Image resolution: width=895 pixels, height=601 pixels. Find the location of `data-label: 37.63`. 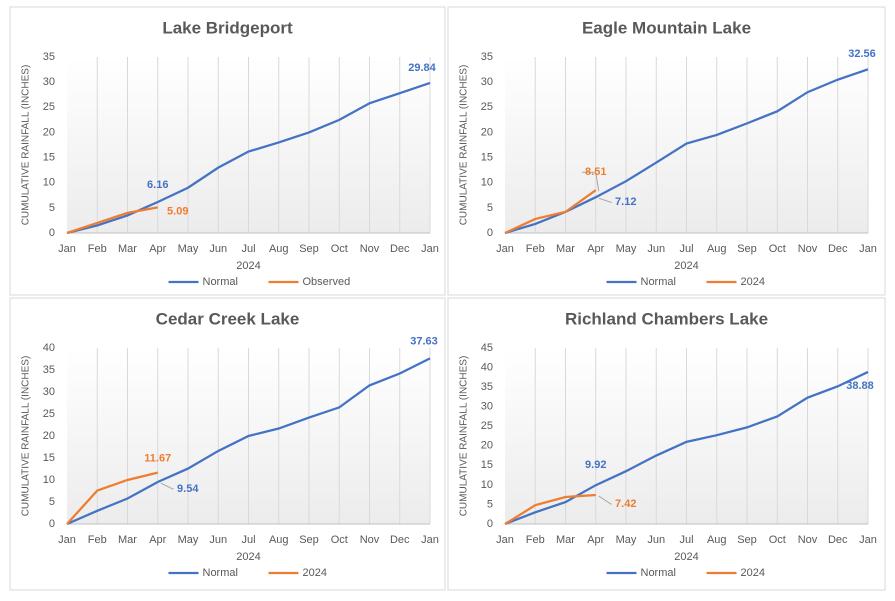

data-label: 37.63 is located at coordinates (424, 341).